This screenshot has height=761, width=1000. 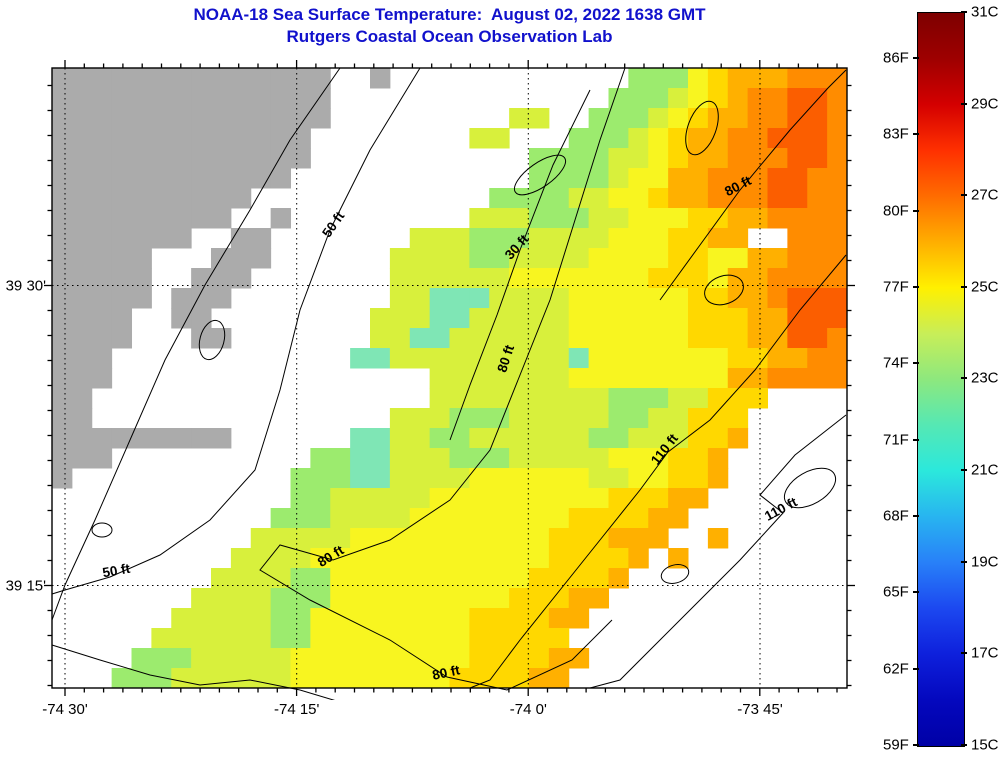 What do you see at coordinates (528, 709) in the screenshot?
I see `x-axis-tick-label: -74 0'` at bounding box center [528, 709].